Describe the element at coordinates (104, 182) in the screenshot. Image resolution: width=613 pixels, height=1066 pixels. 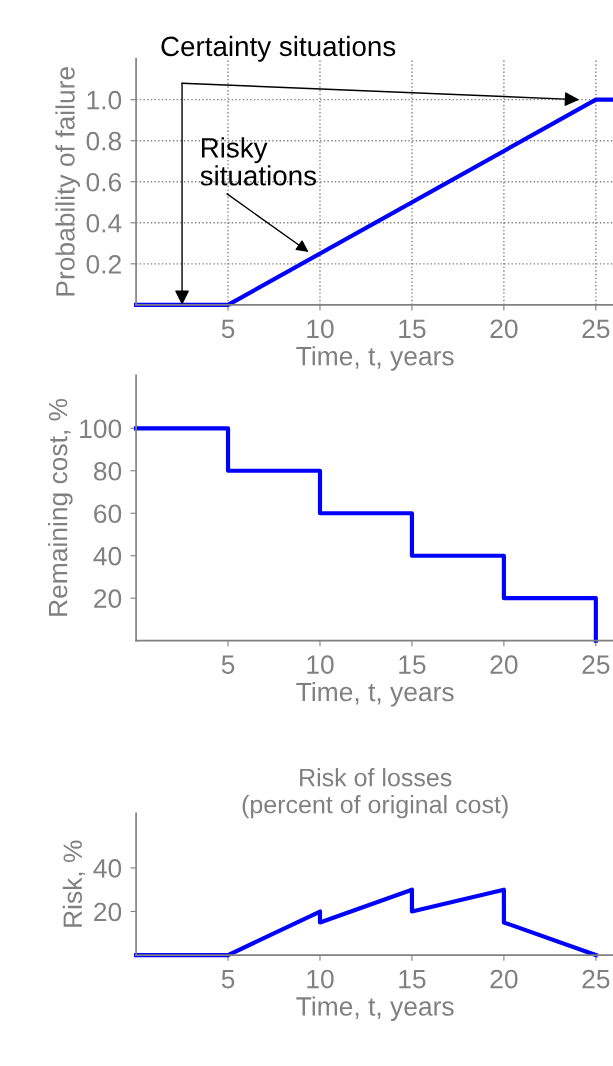
I see `y-tick-label: 0.6` at that location.